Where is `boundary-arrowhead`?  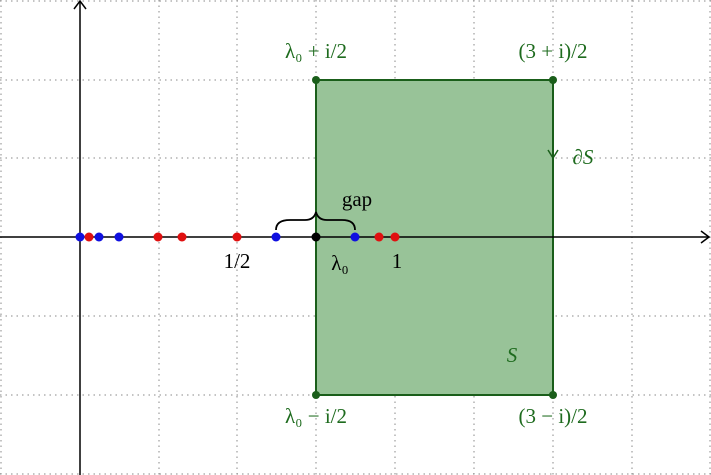
boundary-arrowhead is located at coordinates (553, 154).